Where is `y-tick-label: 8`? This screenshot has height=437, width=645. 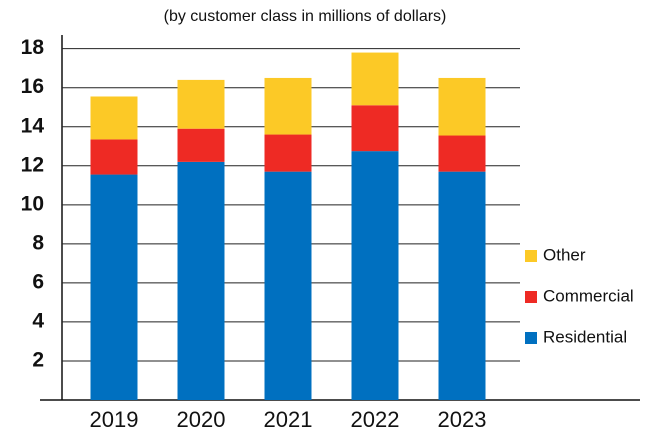
y-tick-label: 8 is located at coordinates (38, 242).